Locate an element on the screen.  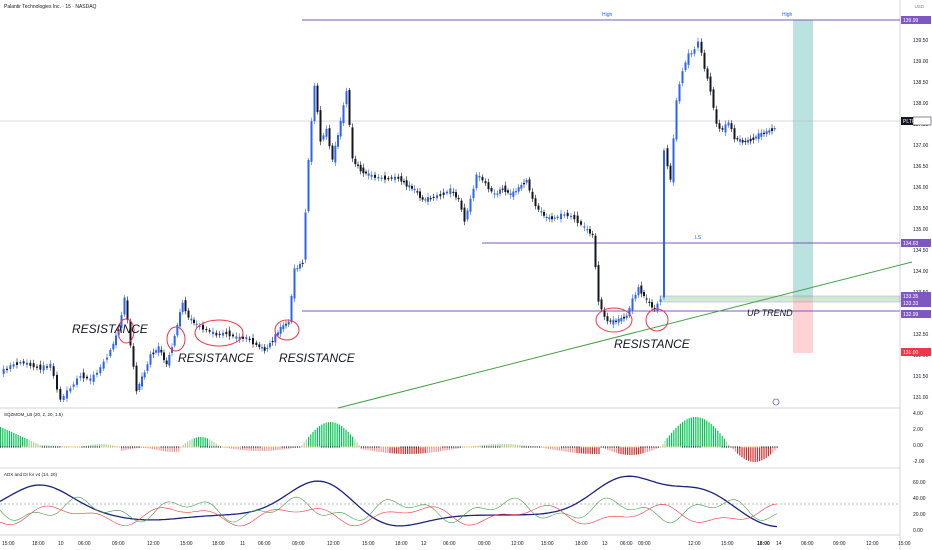
di-plus-line is located at coordinates (389, 510).